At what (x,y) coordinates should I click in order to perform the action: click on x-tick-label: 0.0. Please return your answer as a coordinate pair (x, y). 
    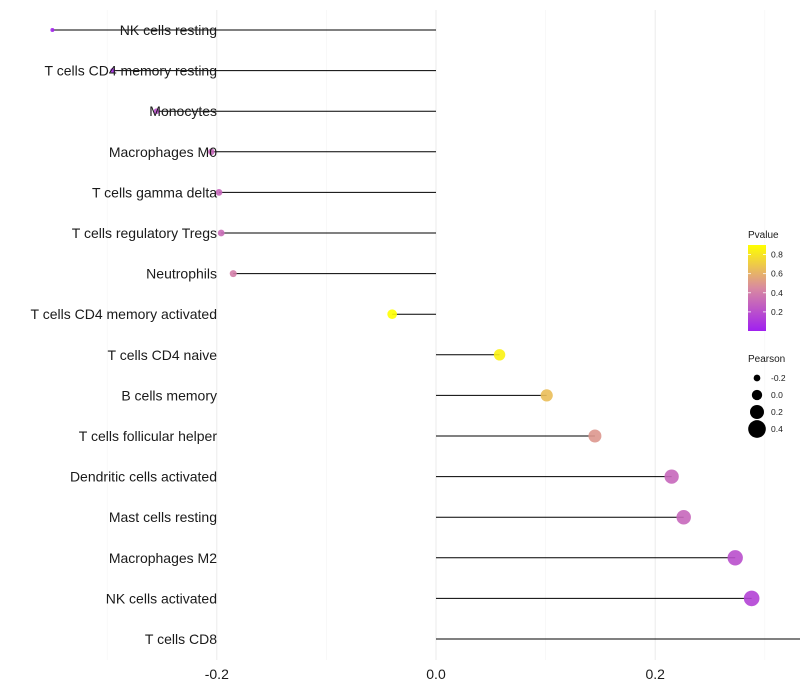
    Looking at the image, I should click on (436, 674).